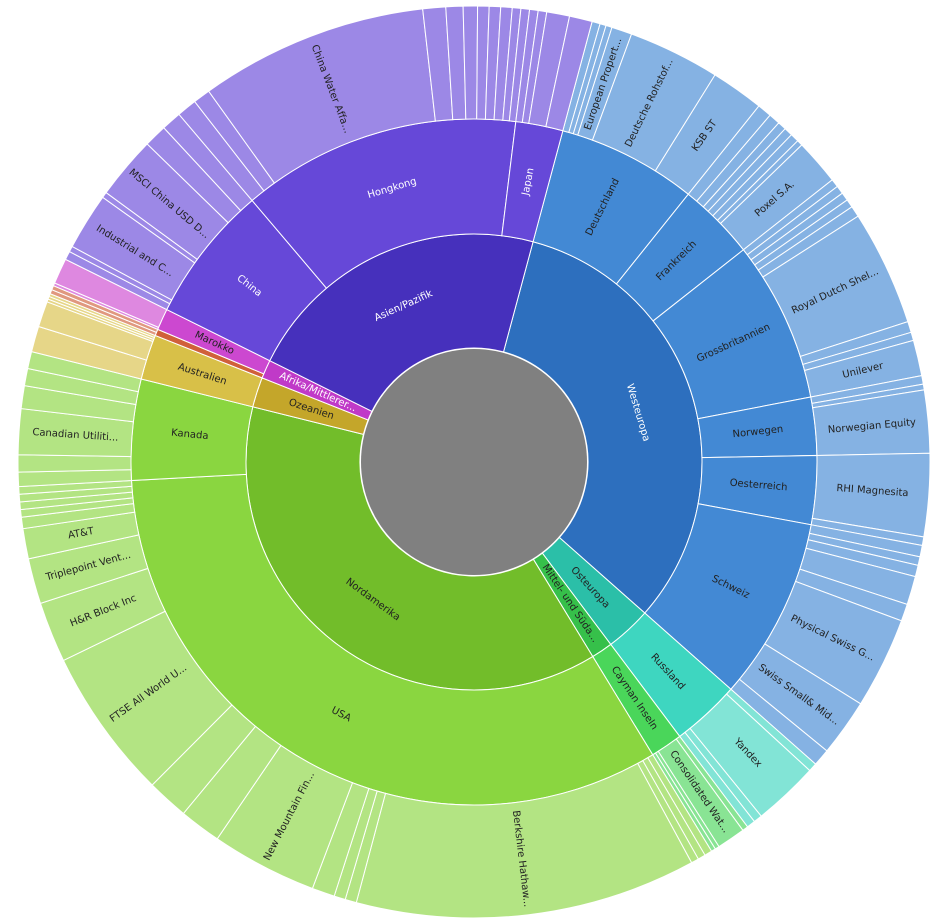 The height and width of the screenshot is (923, 944). I want to click on country-label: Norwegen, so click(758, 432).